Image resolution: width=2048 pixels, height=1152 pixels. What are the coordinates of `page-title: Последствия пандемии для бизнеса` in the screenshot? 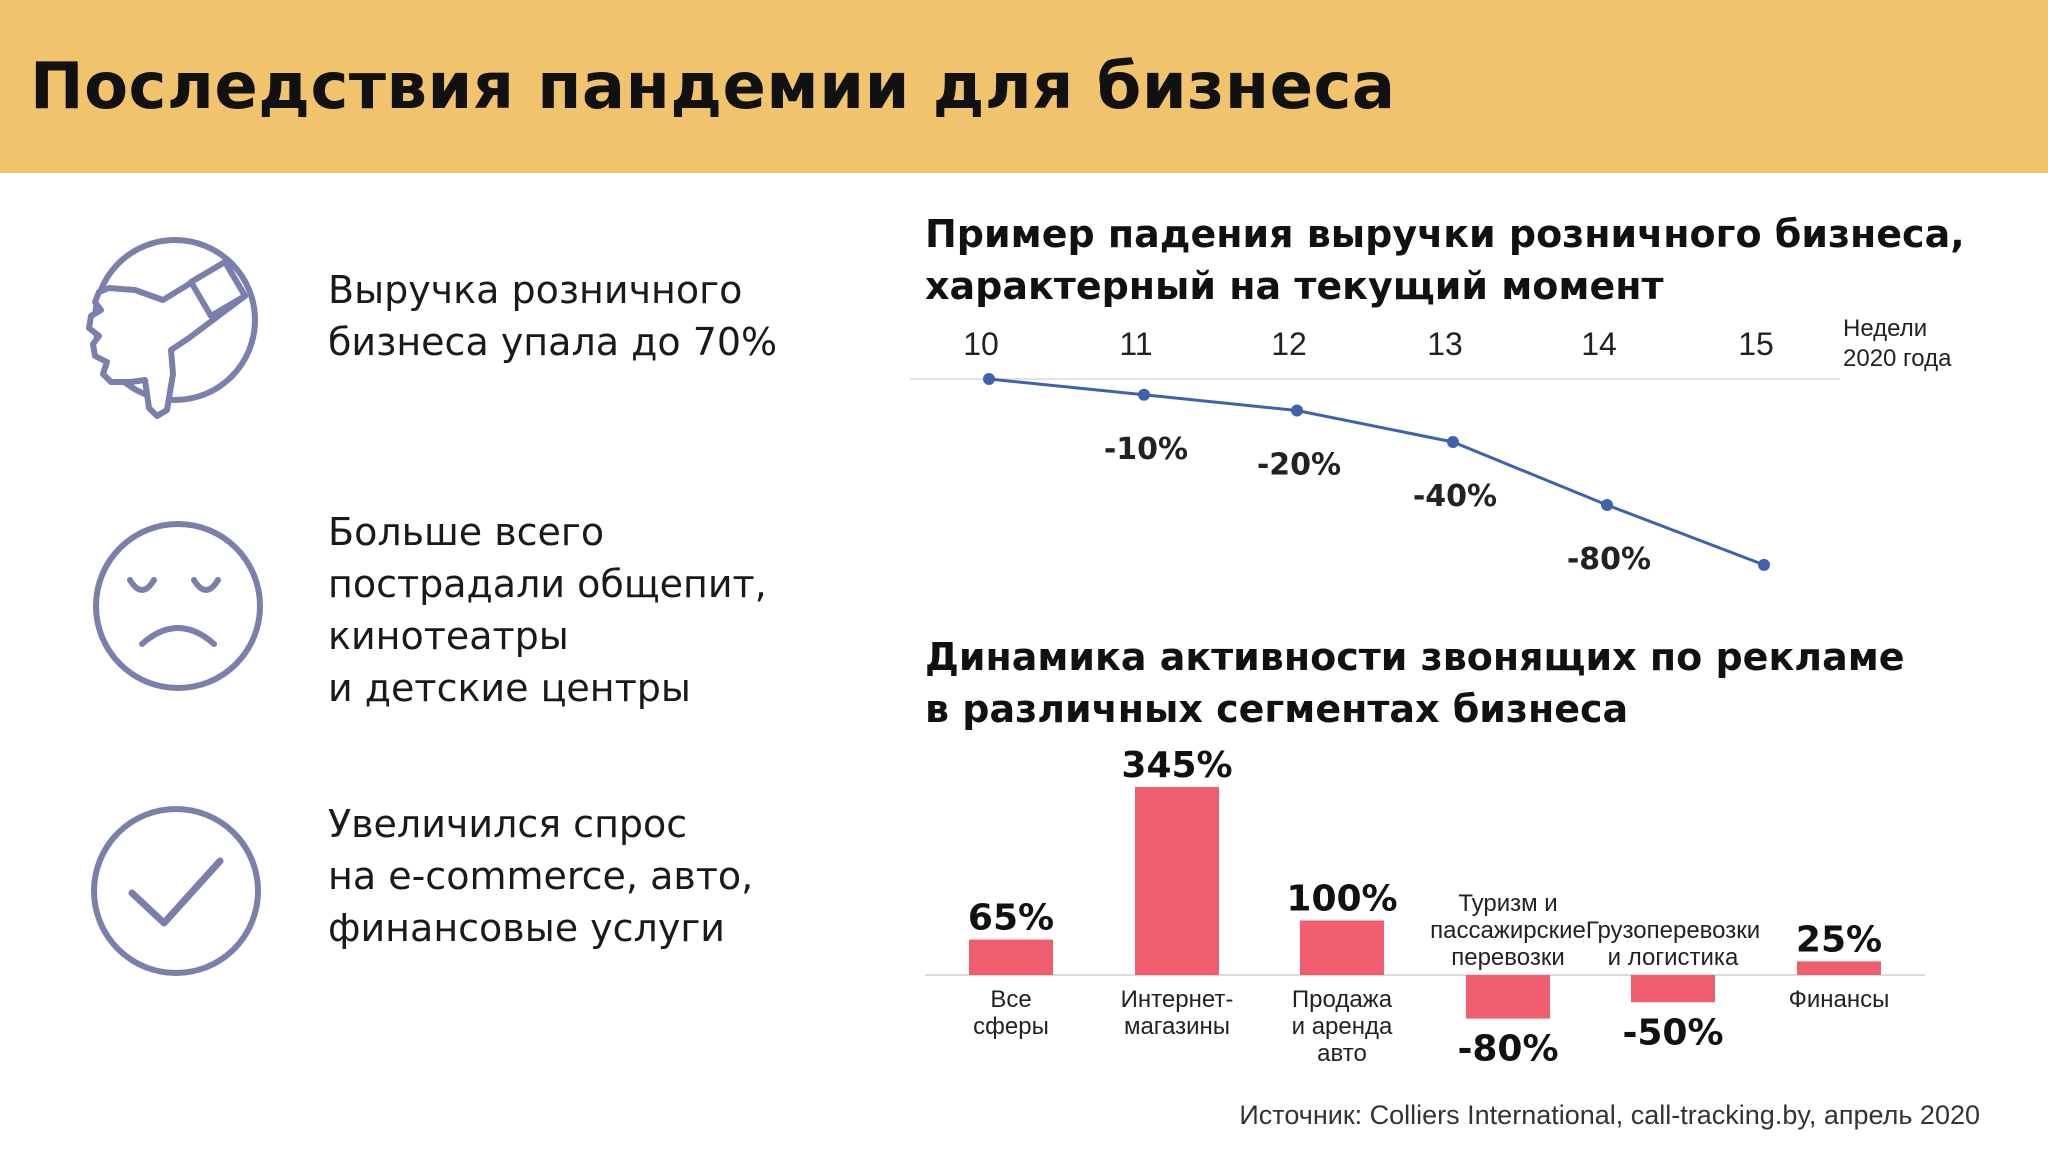 It's located at (713, 87).